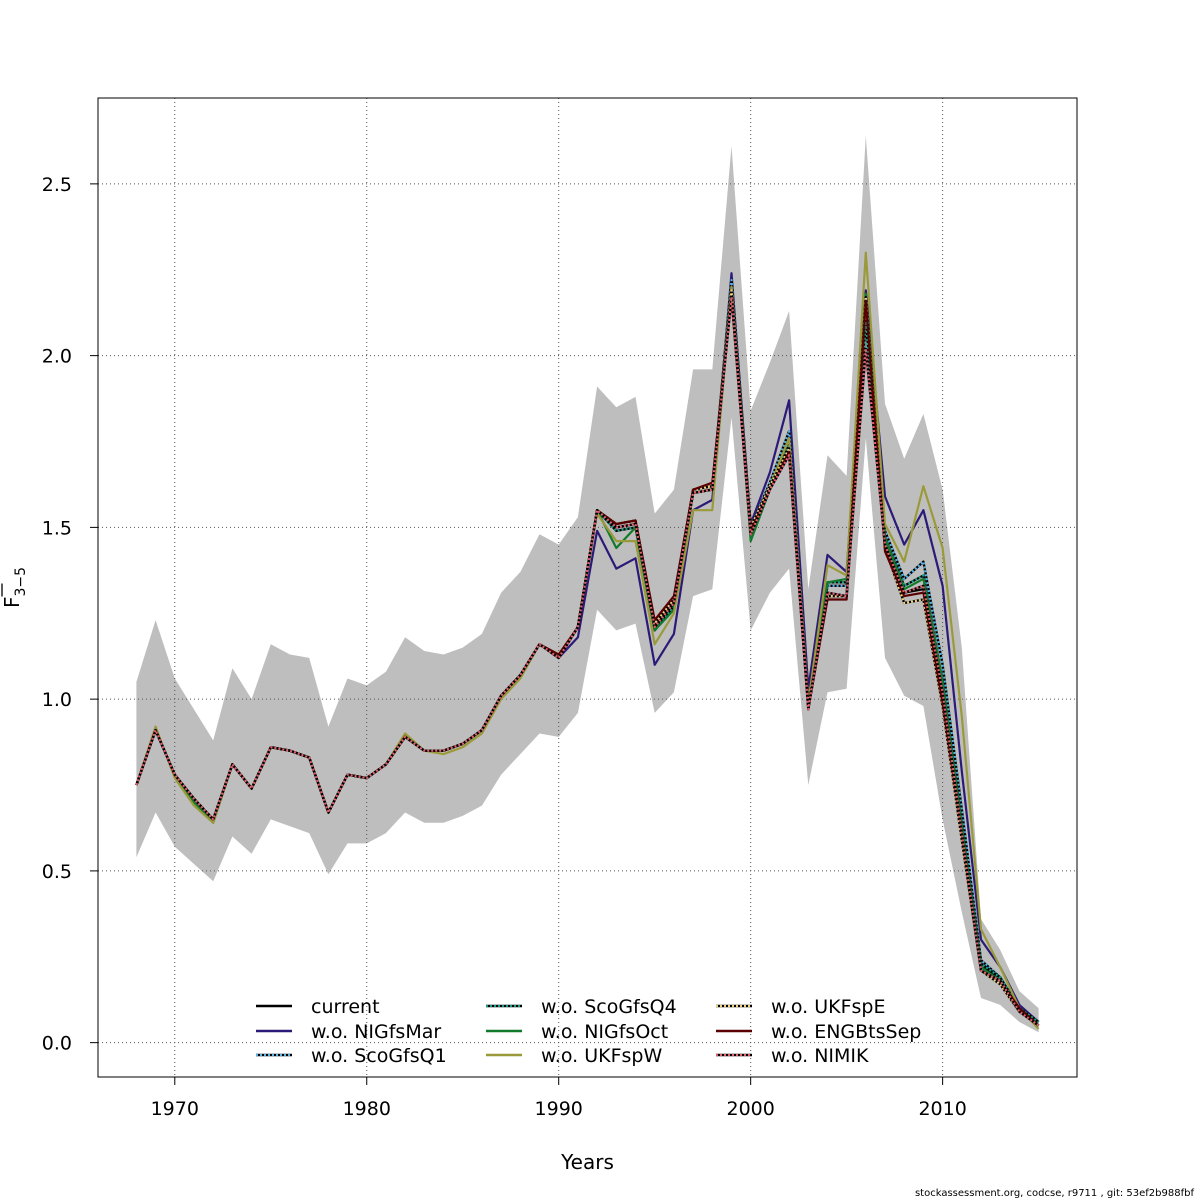 The width and height of the screenshot is (1200, 1200). Describe the element at coordinates (376, 1032) in the screenshot. I see `legend-label-w-o-nigfsmar: w.o. NIGfsMar` at that location.